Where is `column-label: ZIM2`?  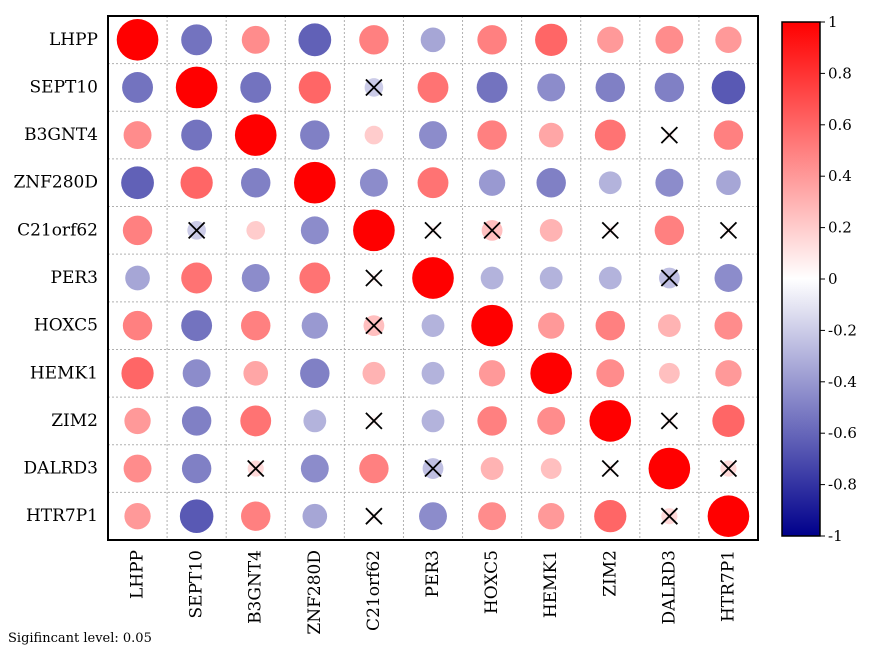
column-label: ZIM2 is located at coordinates (610, 573).